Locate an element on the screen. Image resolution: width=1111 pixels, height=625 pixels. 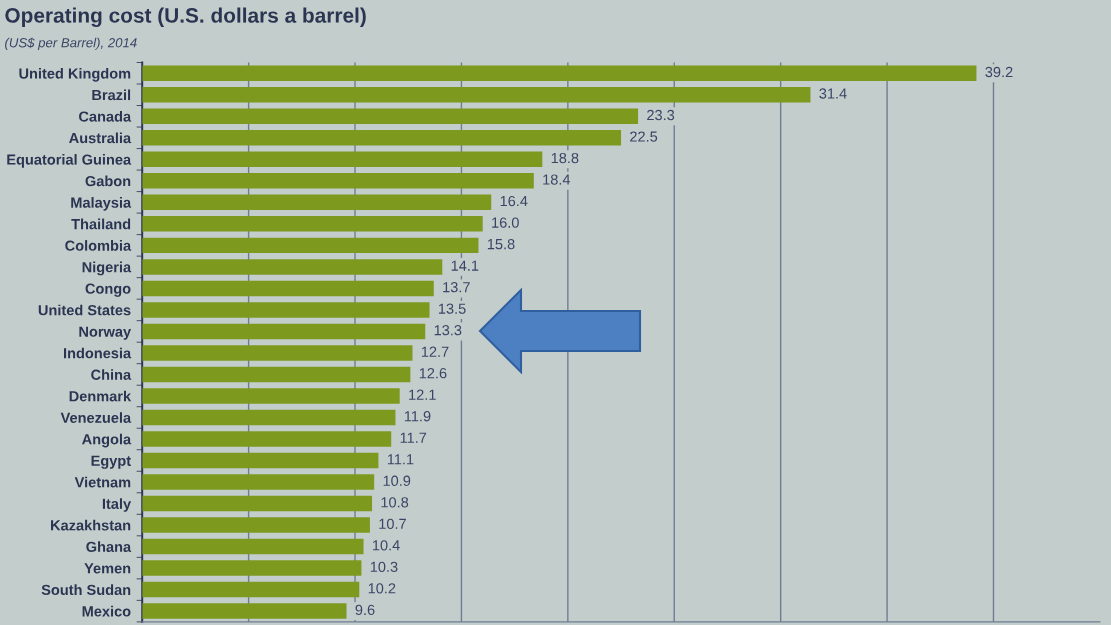
y-tick-label: Italy is located at coordinates (117, 505).